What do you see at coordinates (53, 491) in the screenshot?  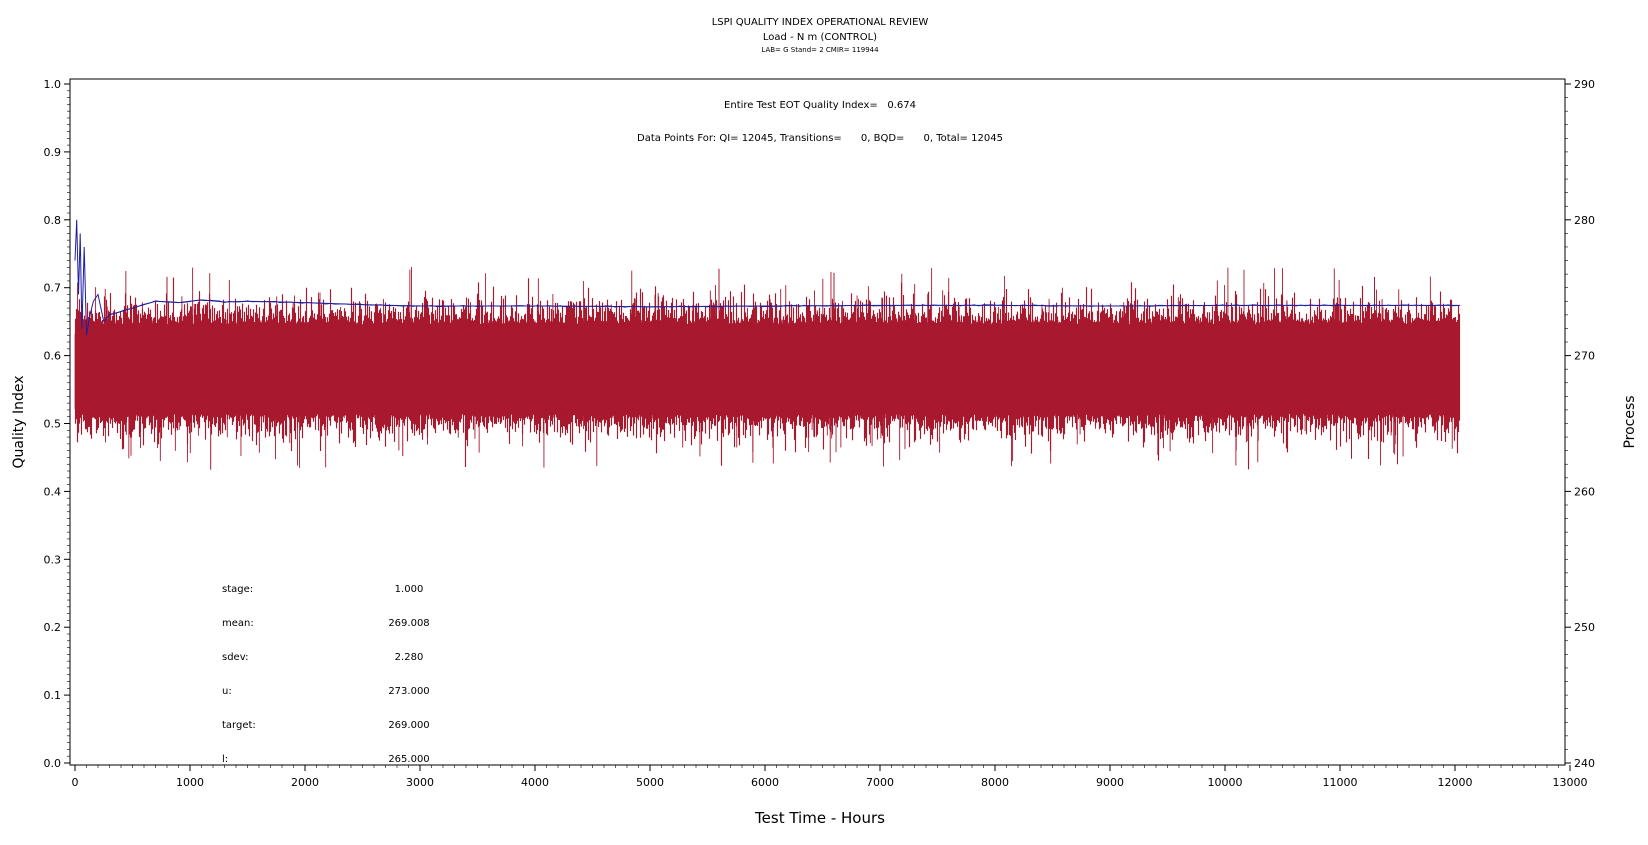 I see `y-tick-label: 0.4` at bounding box center [53, 491].